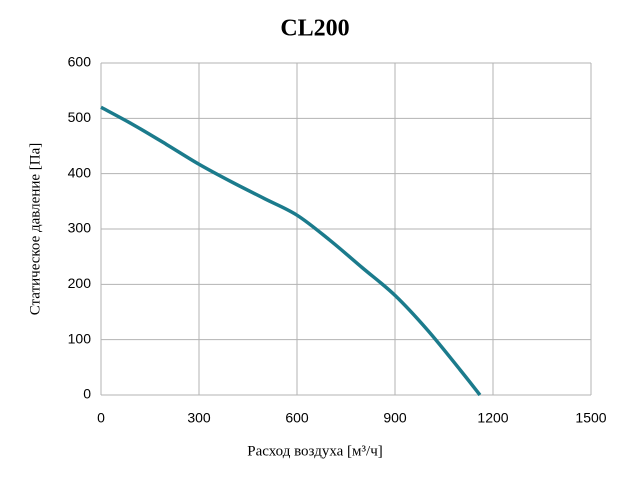 This screenshot has height=481, width=628. What do you see at coordinates (199, 418) in the screenshot?
I see `x-tick-label: 300` at bounding box center [199, 418].